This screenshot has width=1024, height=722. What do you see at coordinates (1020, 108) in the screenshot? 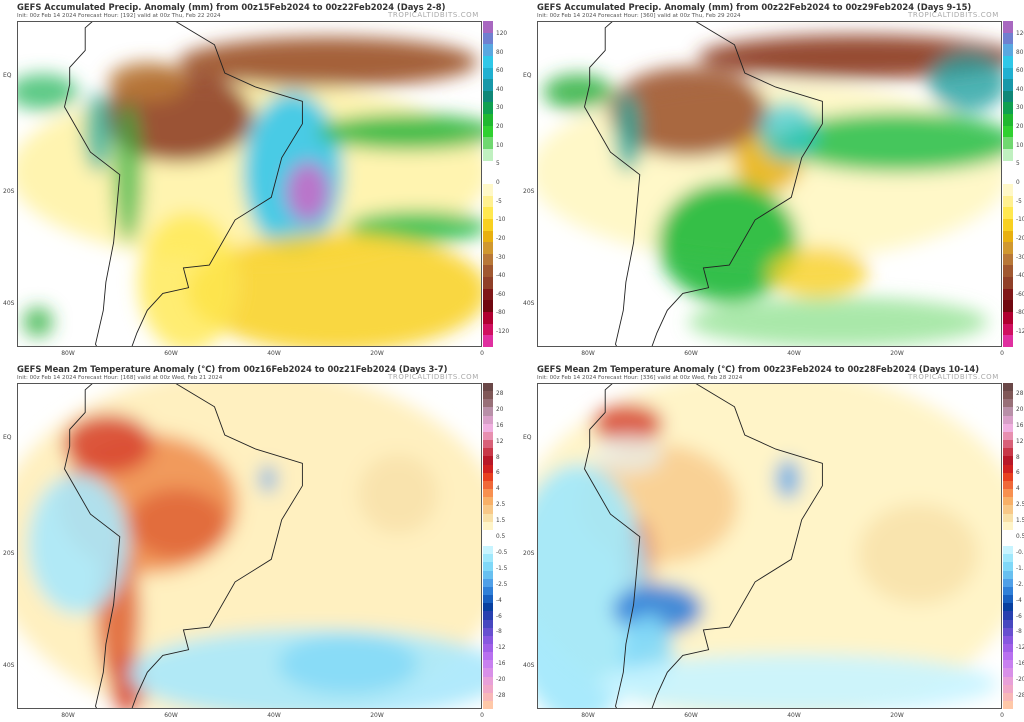
I see `colorbar-label: 30` at bounding box center [1020, 108].